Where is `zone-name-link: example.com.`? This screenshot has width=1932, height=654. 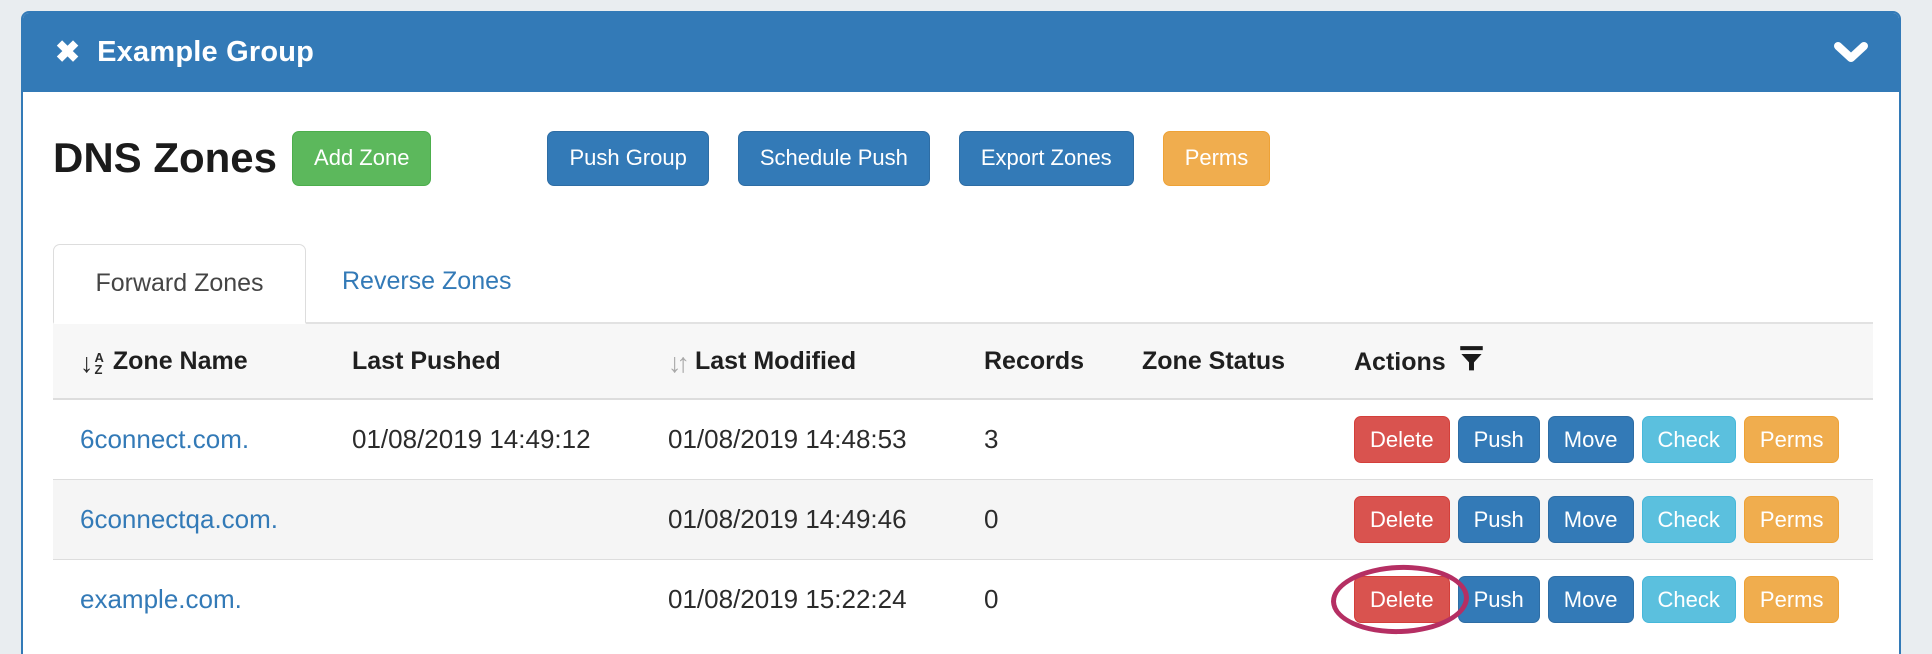 zone-name-link: example.com. is located at coordinates (161, 598).